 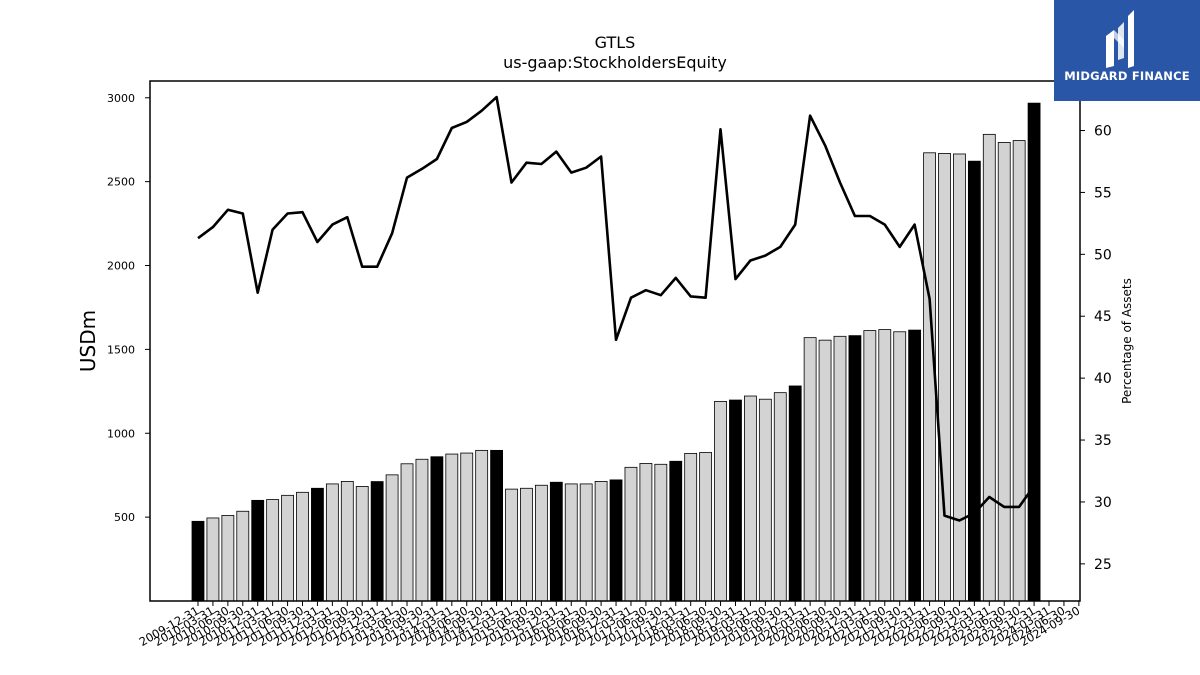 I want to click on logo-text: MIDGARD FINANCE, so click(x=1127, y=76).